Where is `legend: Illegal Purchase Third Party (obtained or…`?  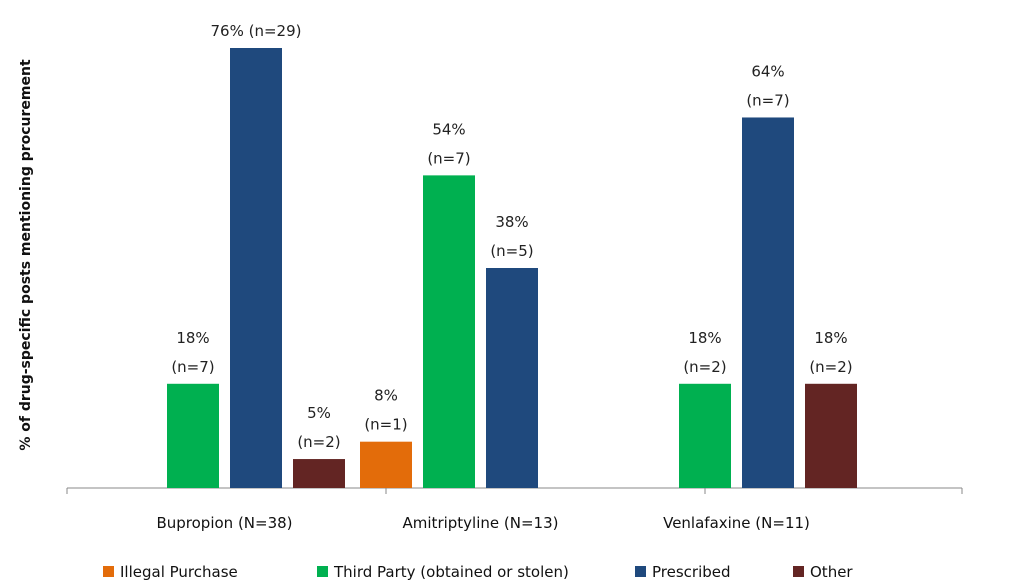
legend: Illegal Purchase Third Party (obtained or… is located at coordinates (478, 572).